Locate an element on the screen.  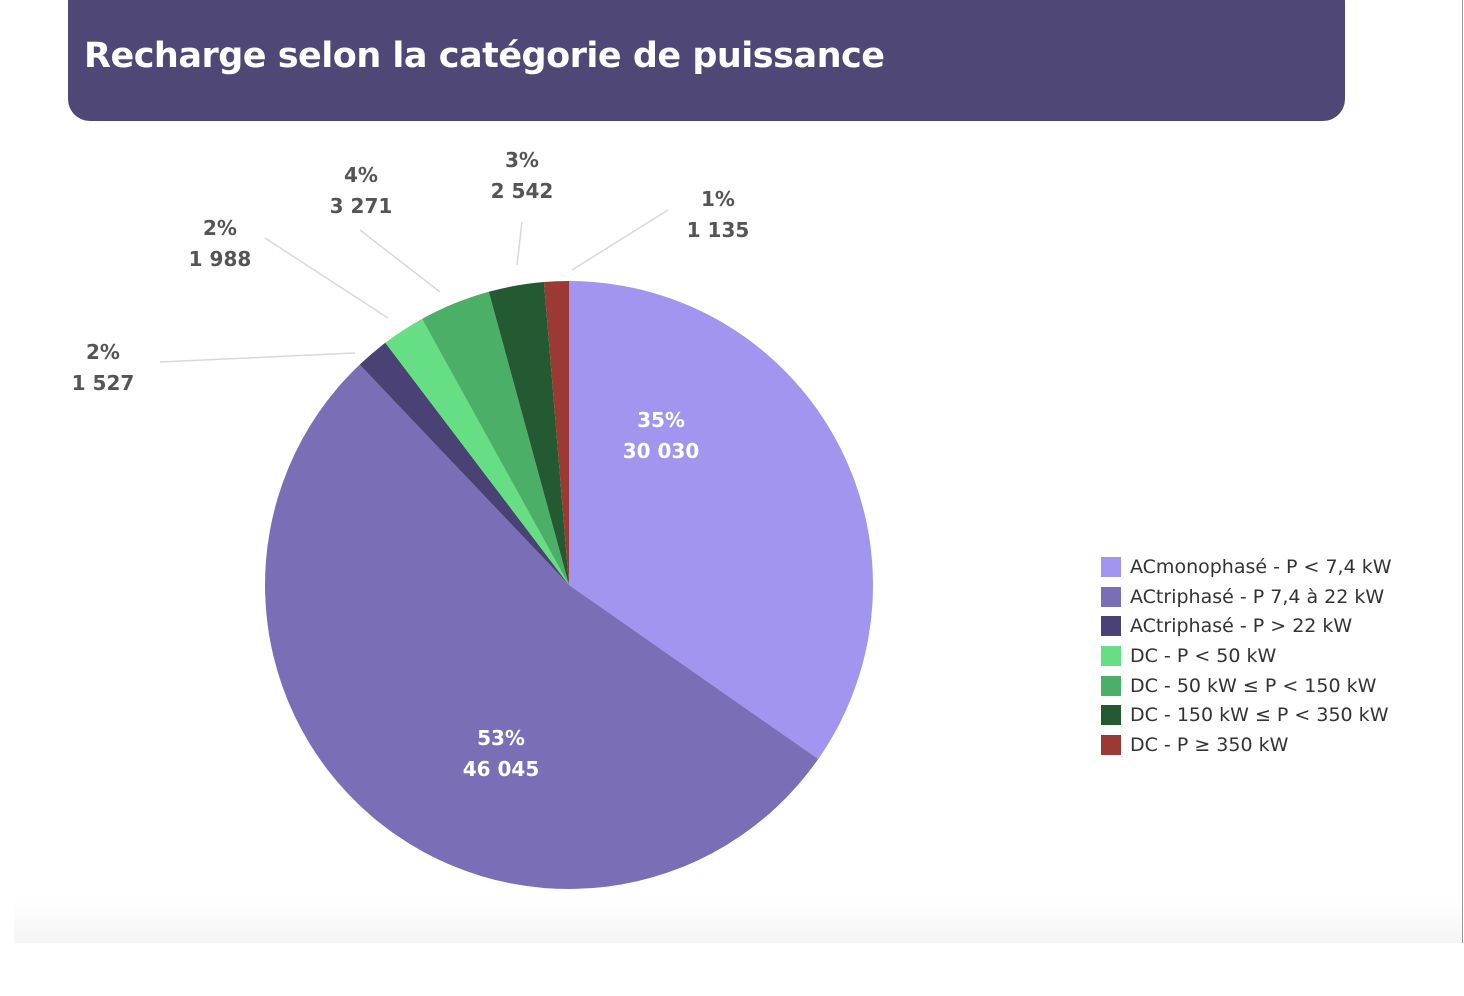
pct-label: 4% is located at coordinates (361, 175).